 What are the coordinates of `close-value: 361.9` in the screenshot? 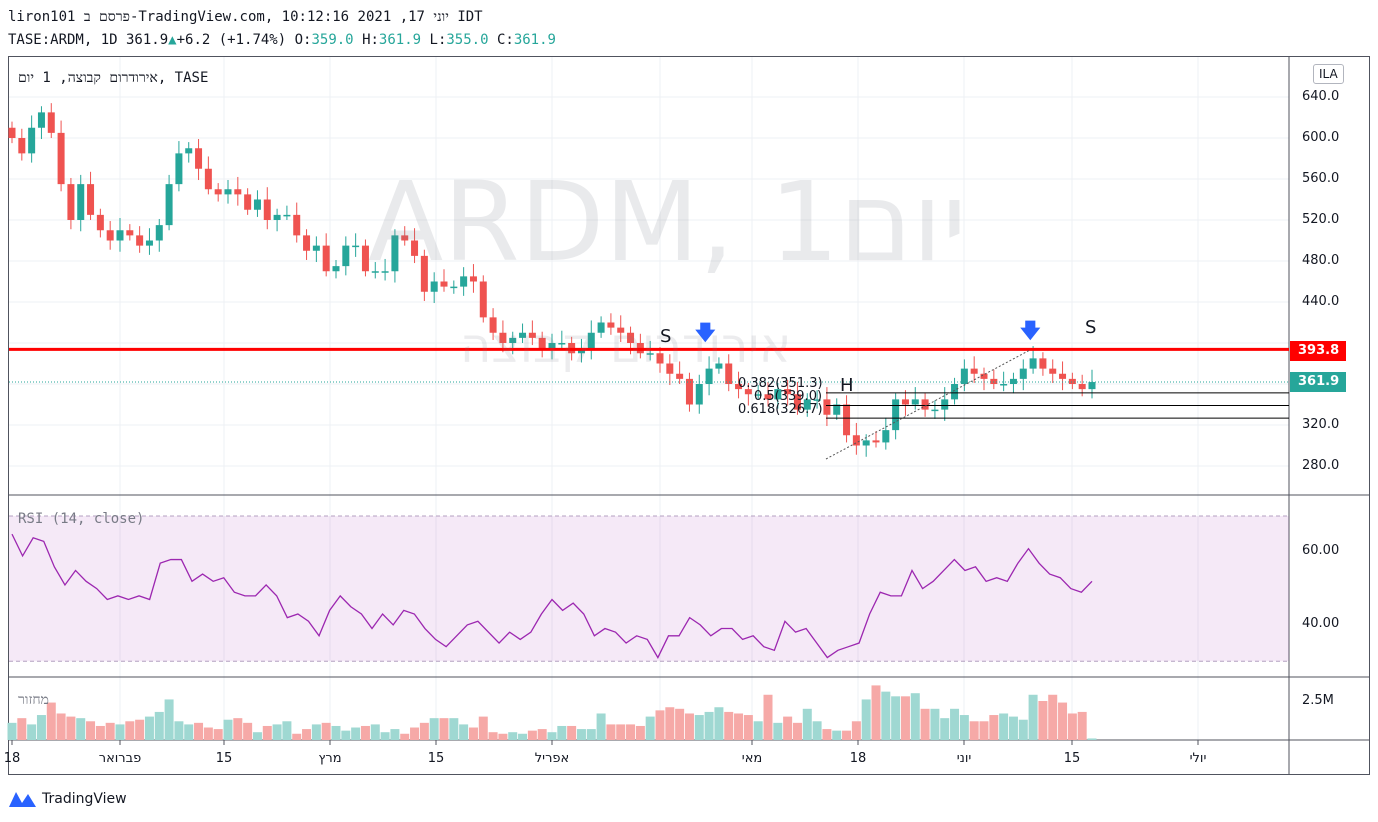 It's located at (534, 40).